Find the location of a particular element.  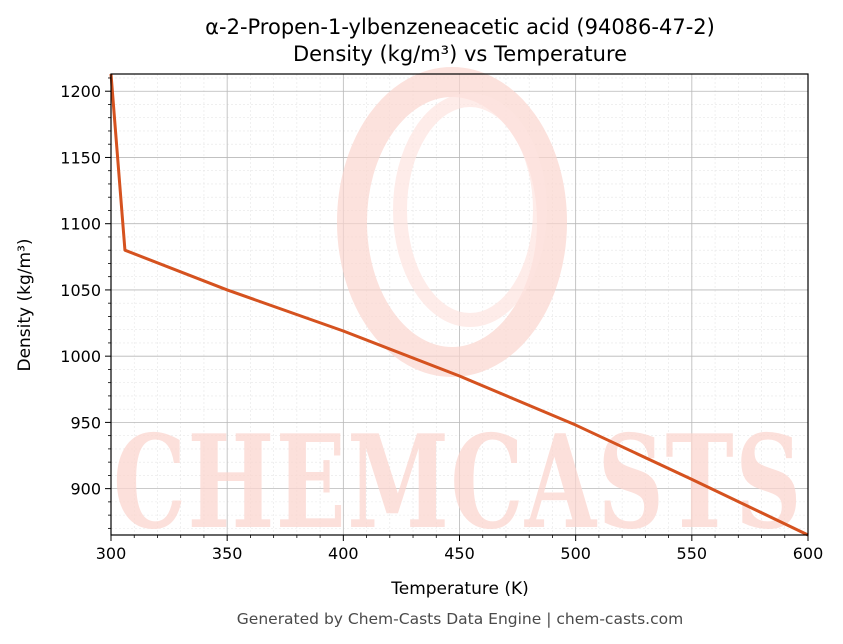

y-tick-label: 1000 is located at coordinates (80, 356).